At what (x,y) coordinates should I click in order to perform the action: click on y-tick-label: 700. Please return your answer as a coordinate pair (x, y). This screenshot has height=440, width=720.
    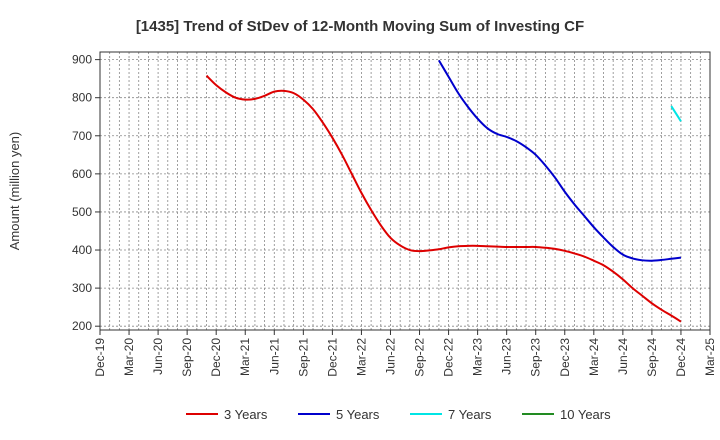
    Looking at the image, I should click on (82, 136).